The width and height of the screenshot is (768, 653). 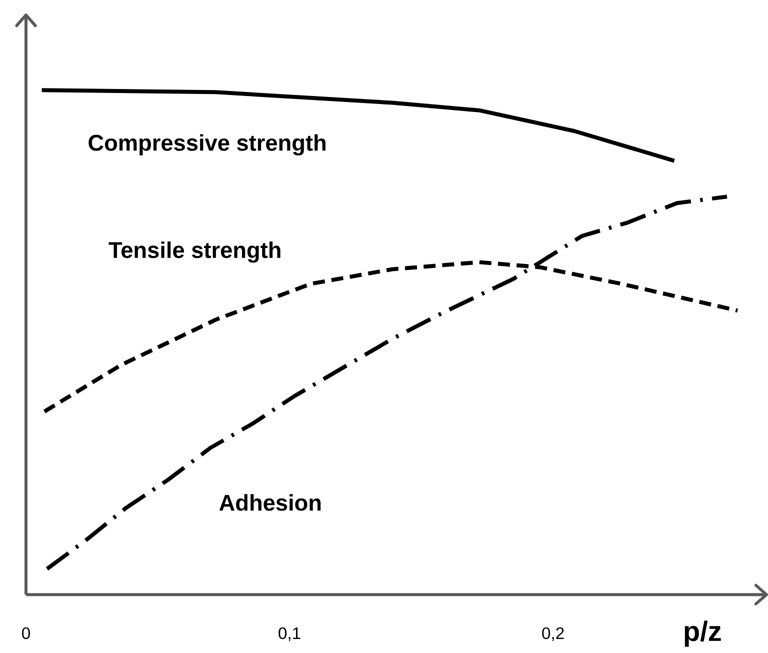 What do you see at coordinates (553, 635) in the screenshot?
I see `x-tick-label: 0,2` at bounding box center [553, 635].